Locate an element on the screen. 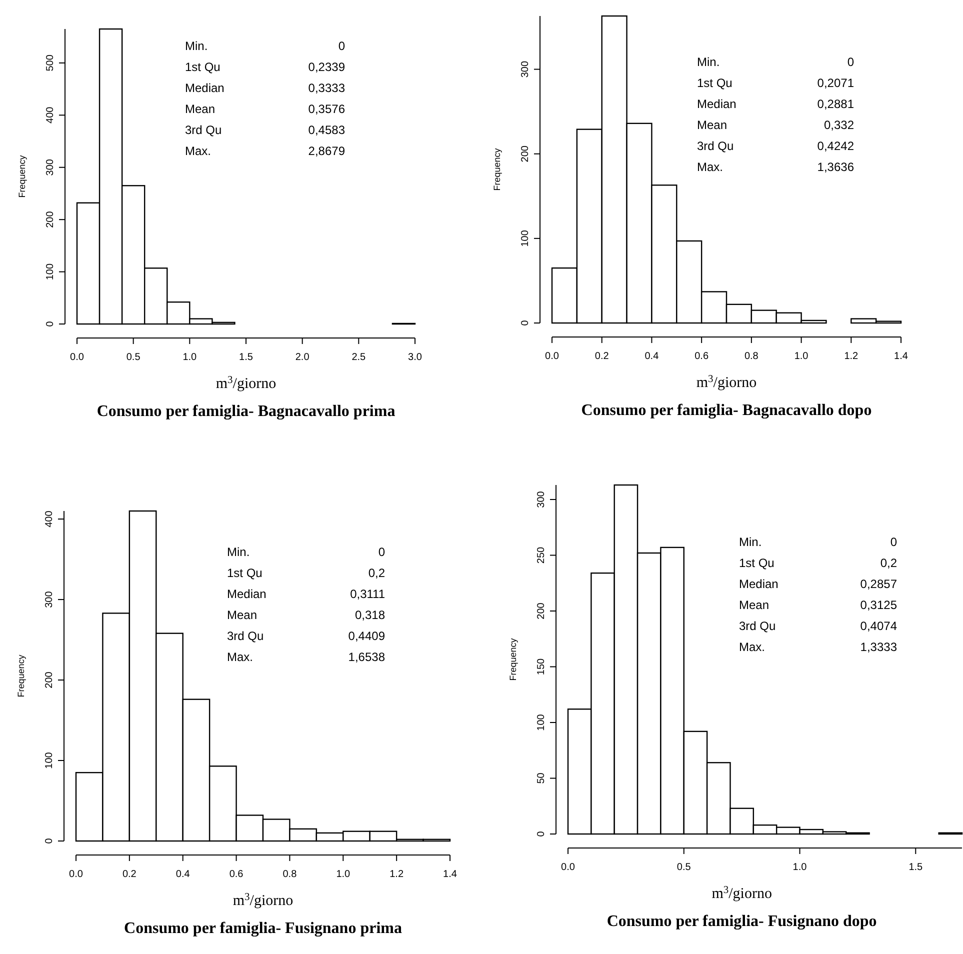 The height and width of the screenshot is (954, 963). x-tick-label: 3.0 is located at coordinates (415, 357).